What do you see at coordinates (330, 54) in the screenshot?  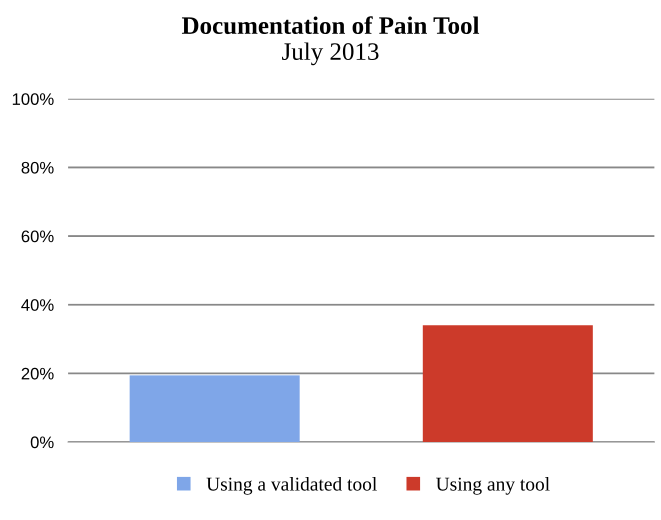 I see `chart-subtitle: July 2013` at bounding box center [330, 54].